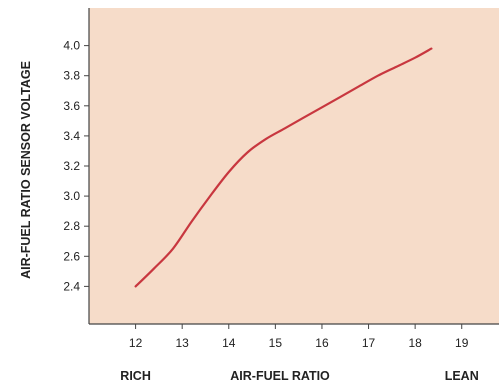 The height and width of the screenshot is (385, 504). Describe the element at coordinates (322, 343) in the screenshot. I see `x-tick-label: 16` at that location.